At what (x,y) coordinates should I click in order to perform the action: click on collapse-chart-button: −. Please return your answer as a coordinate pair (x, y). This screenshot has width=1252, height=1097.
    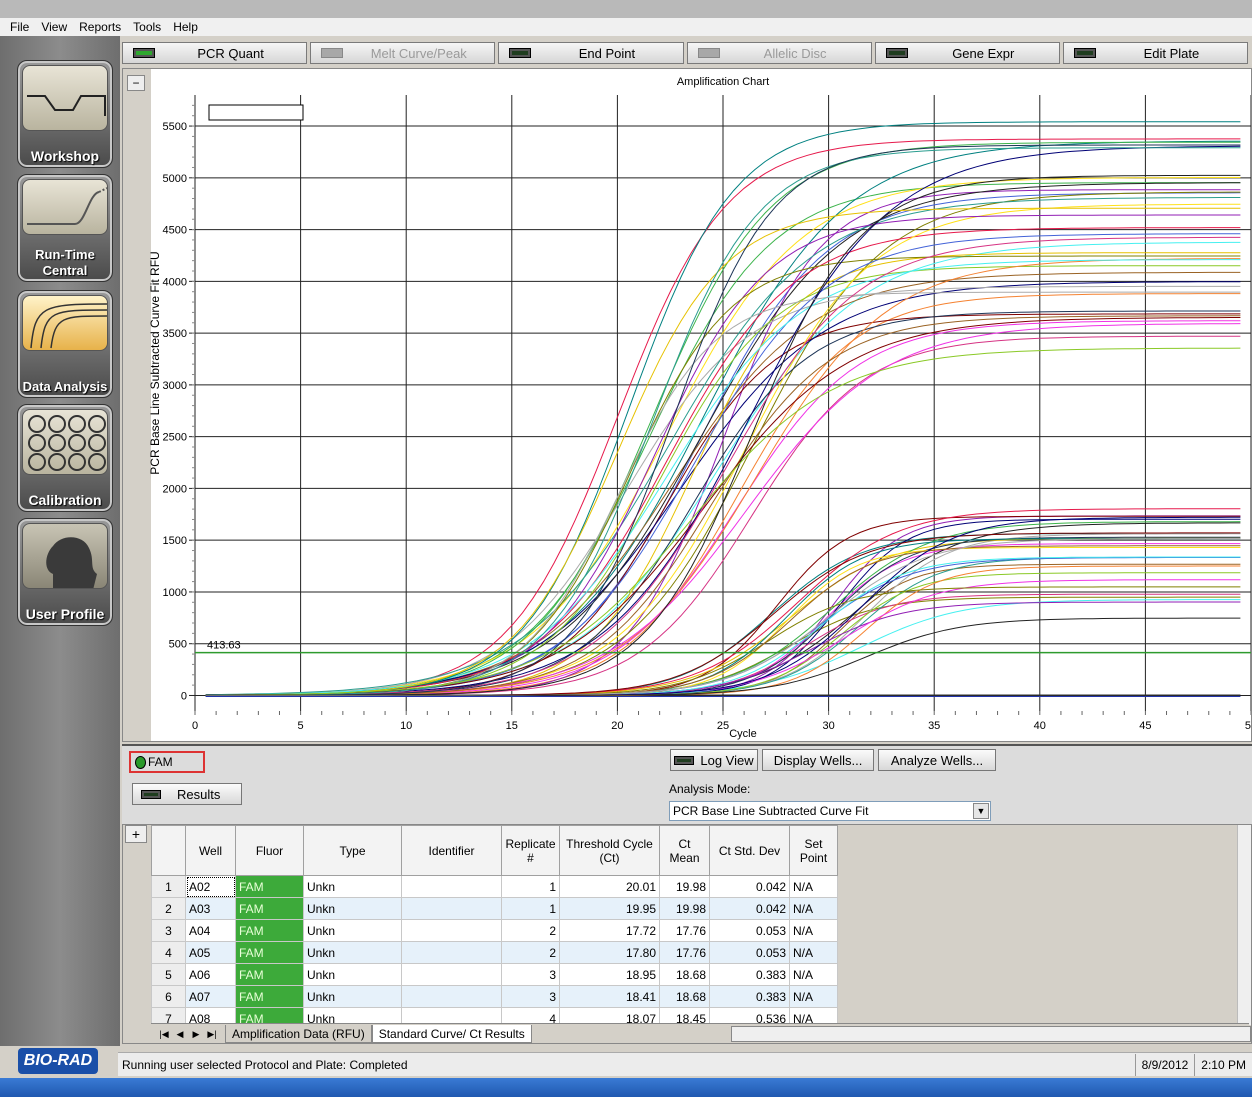
    Looking at the image, I should click on (136, 83).